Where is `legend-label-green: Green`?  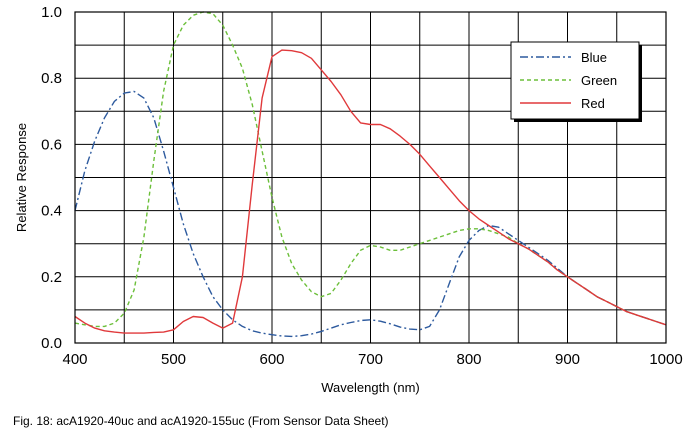
legend-label-green: Green is located at coordinates (599, 80).